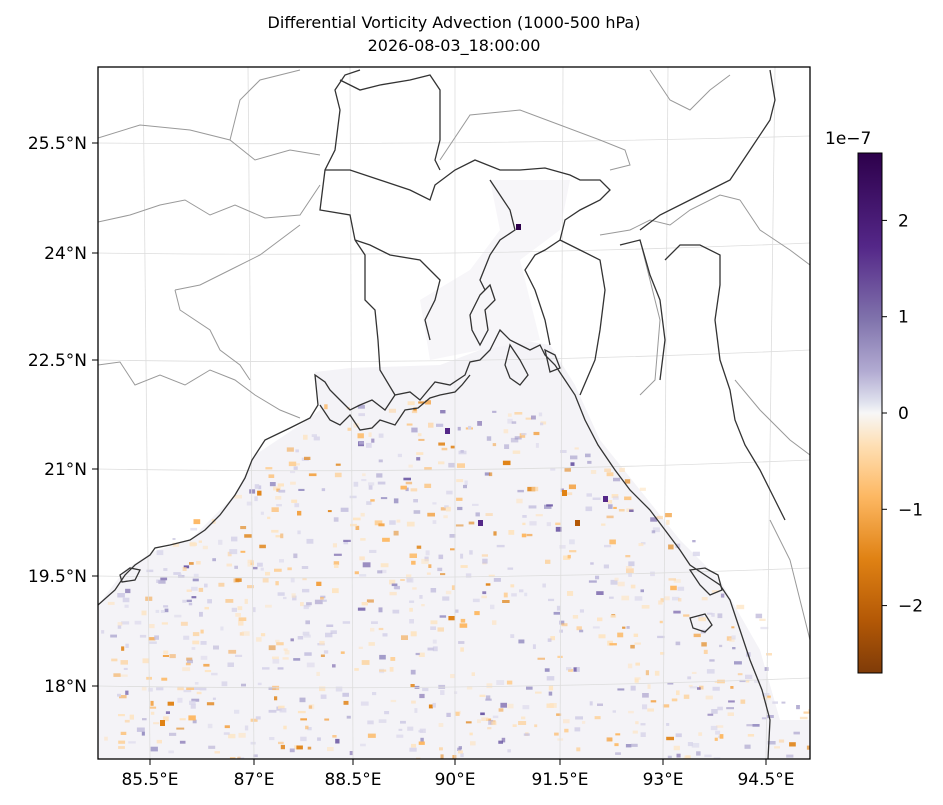 This screenshot has height=805, width=943. I want to click on colorbar-tick-label: 2, so click(903, 221).